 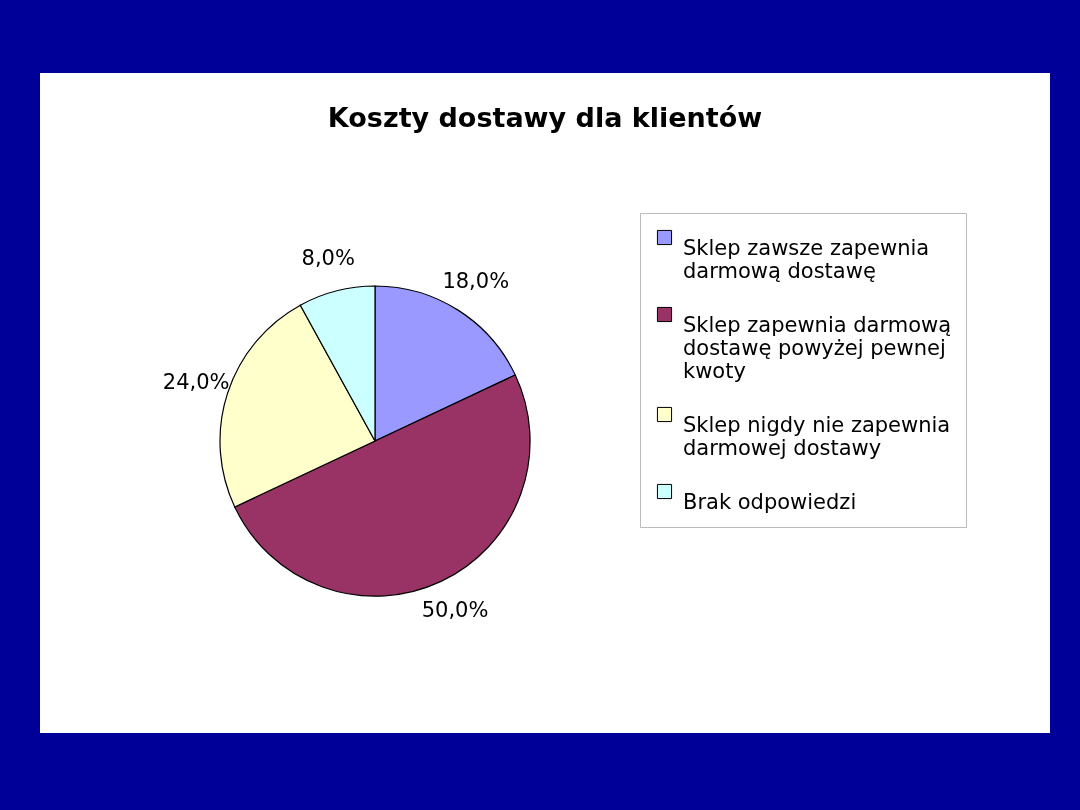 I want to click on chart-title: Koszty dostawy dla klientów, so click(x=545, y=117).